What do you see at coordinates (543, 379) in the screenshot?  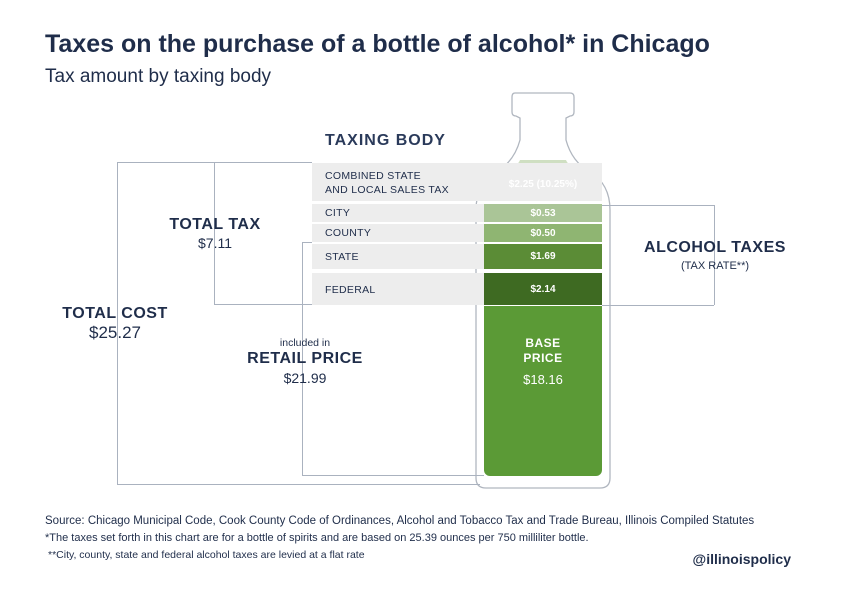 I see `base-price-value: $18.16` at bounding box center [543, 379].